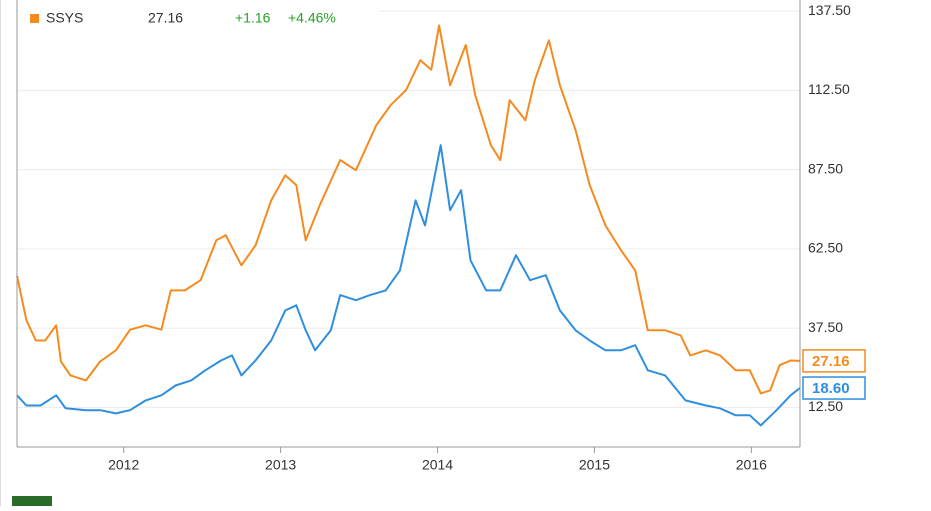 The image size is (931, 511). Describe the element at coordinates (32, 501) in the screenshot. I see `logo` at that location.